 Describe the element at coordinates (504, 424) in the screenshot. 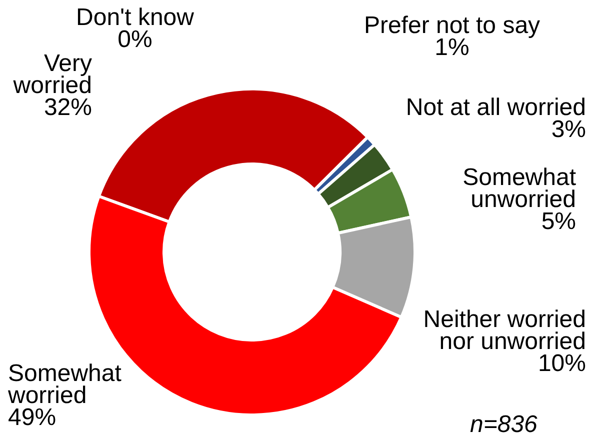

I see `text: n=836` at that location.